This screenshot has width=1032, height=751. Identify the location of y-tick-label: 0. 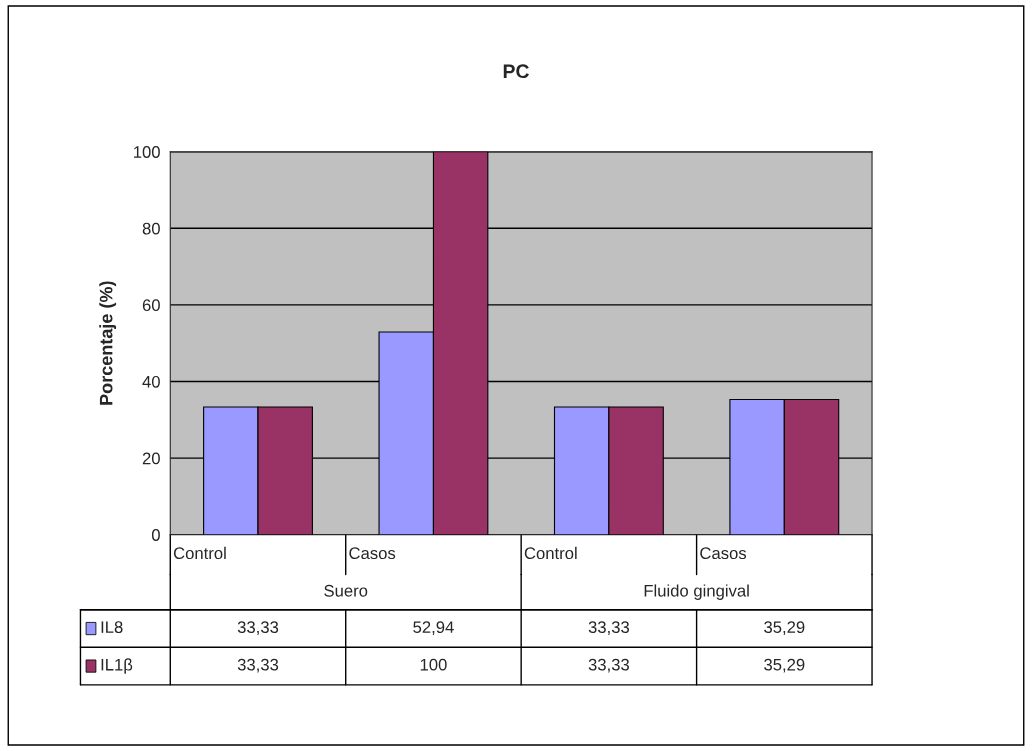
(155, 535).